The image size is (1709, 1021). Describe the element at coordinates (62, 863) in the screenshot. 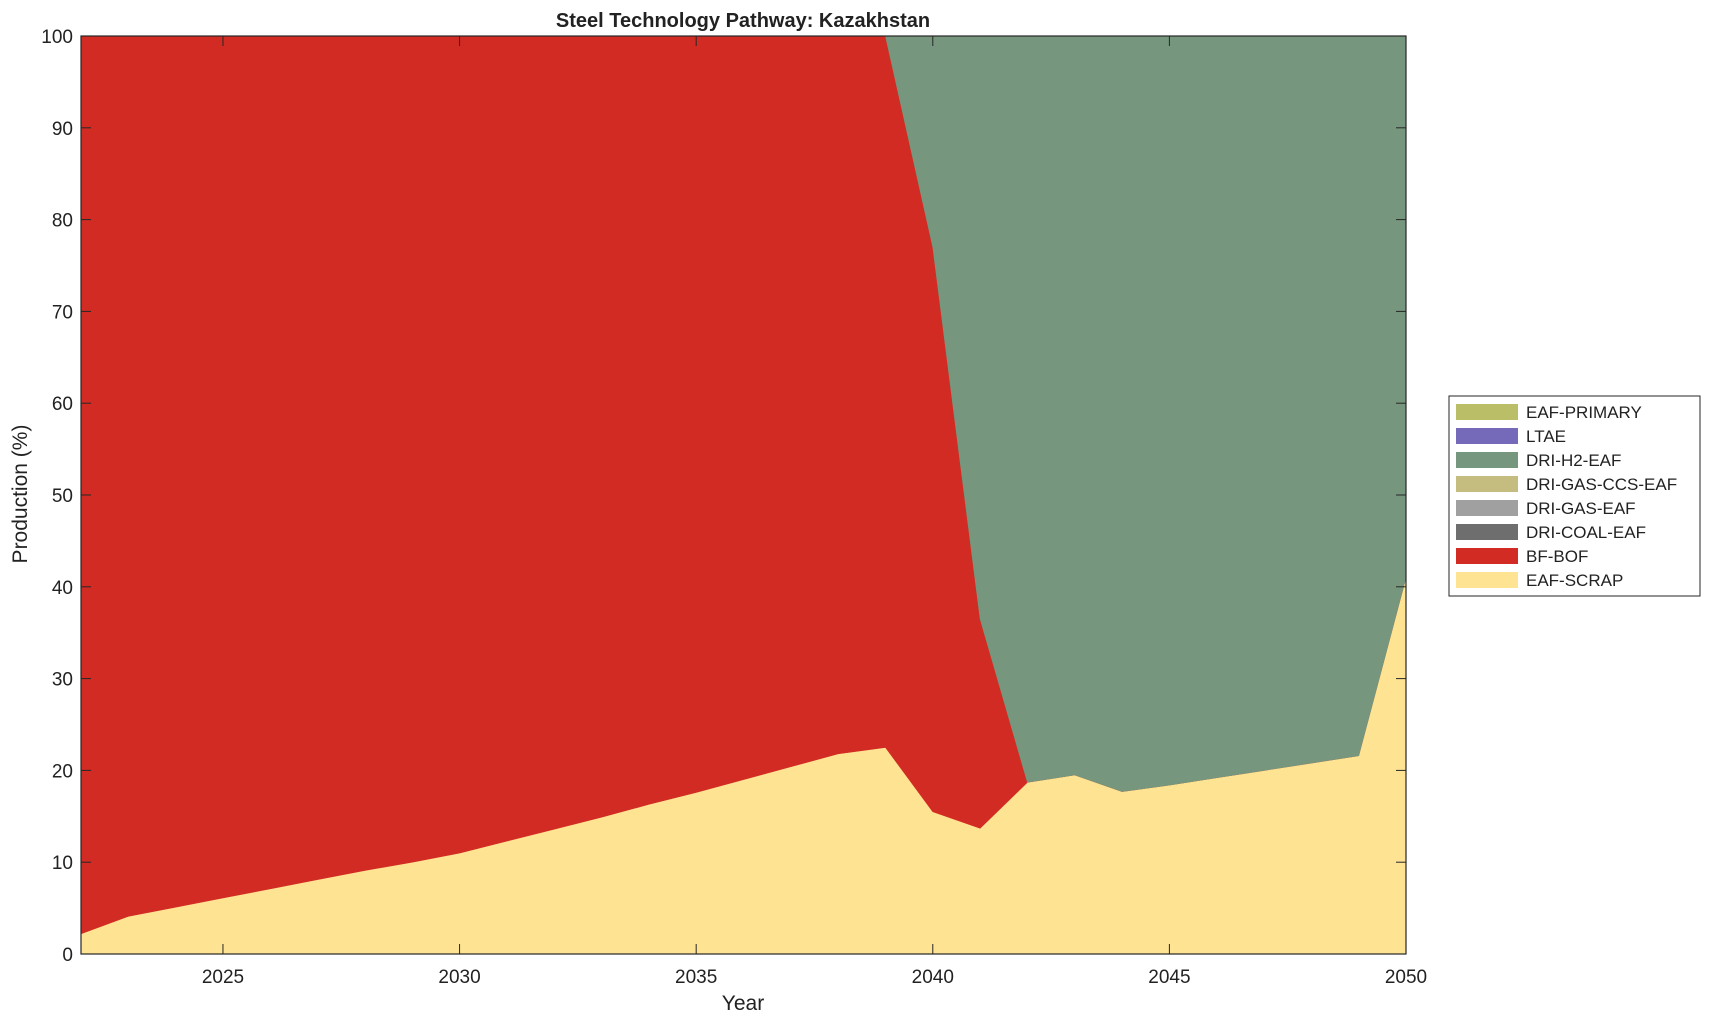

I see `y-tick-label: 10` at that location.